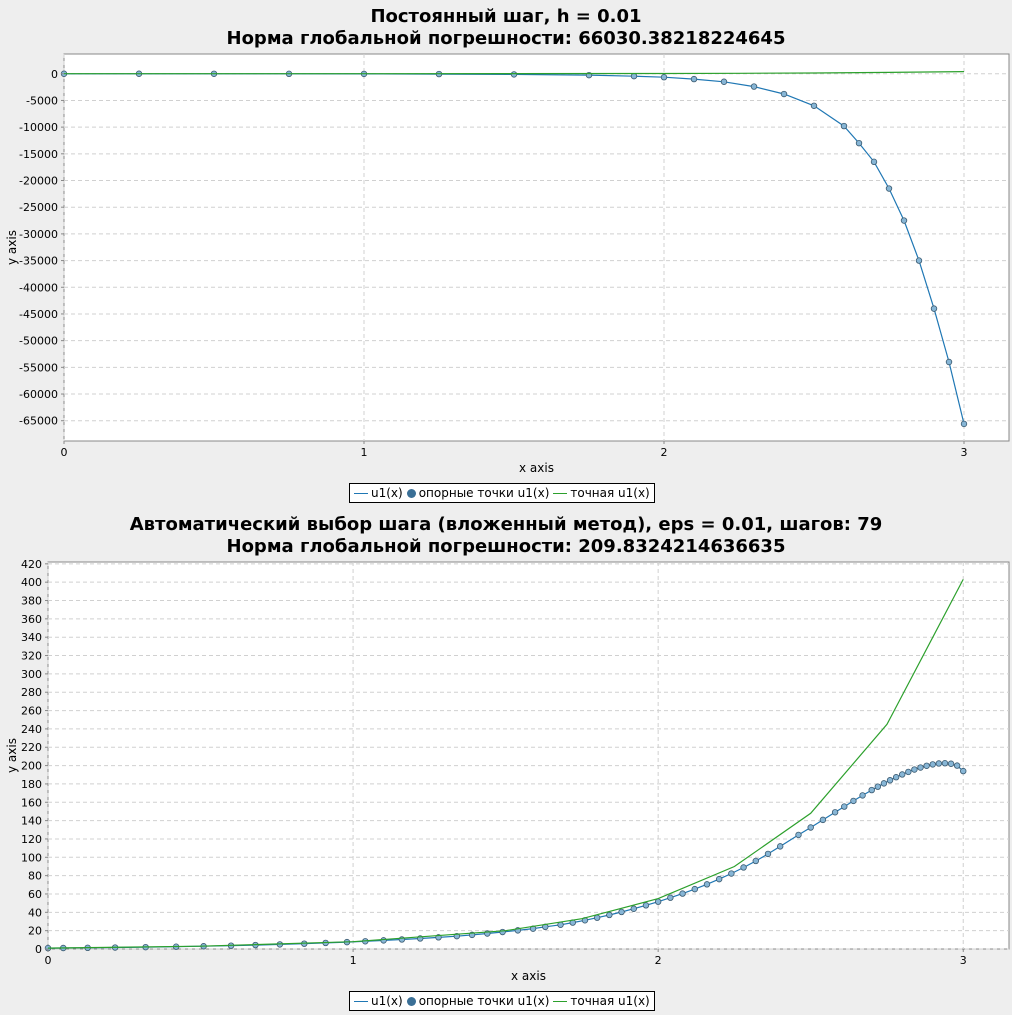 The height and width of the screenshot is (1015, 1012). What do you see at coordinates (31, 601) in the screenshot?
I see `y-tick-label: 380` at bounding box center [31, 601].